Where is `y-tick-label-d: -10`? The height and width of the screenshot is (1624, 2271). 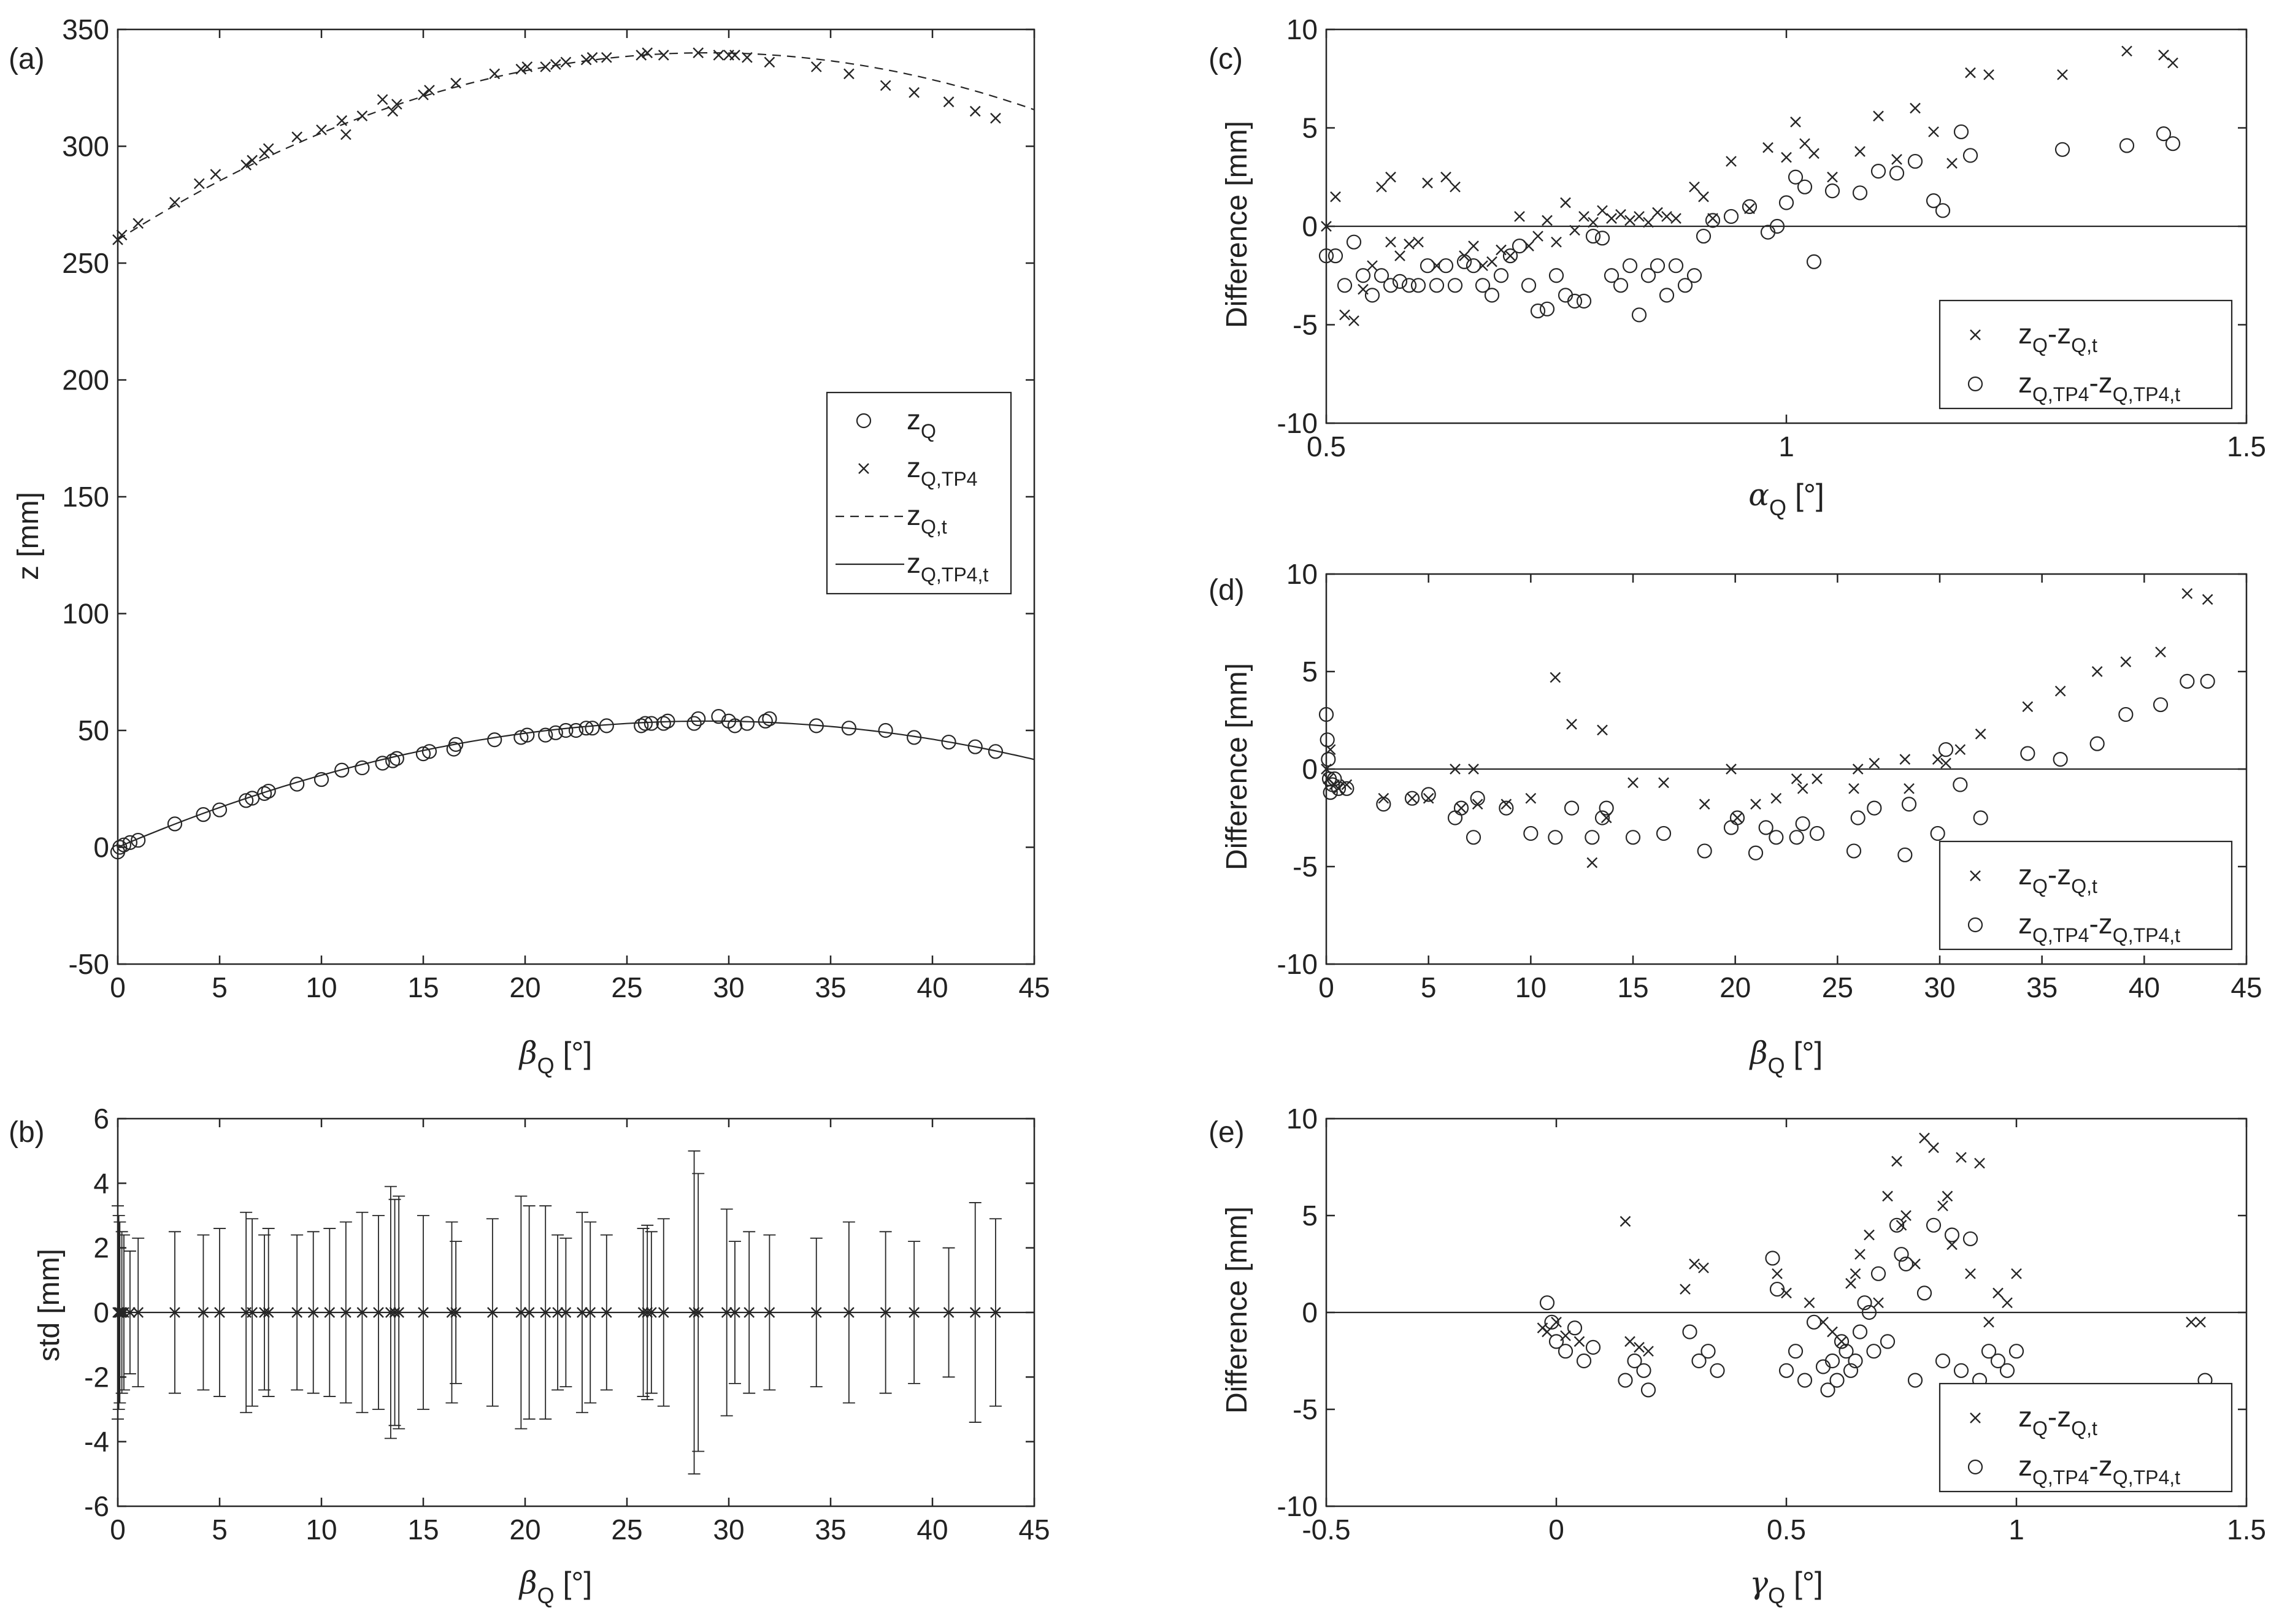
y-tick-label-d: -10 is located at coordinates (1297, 964).